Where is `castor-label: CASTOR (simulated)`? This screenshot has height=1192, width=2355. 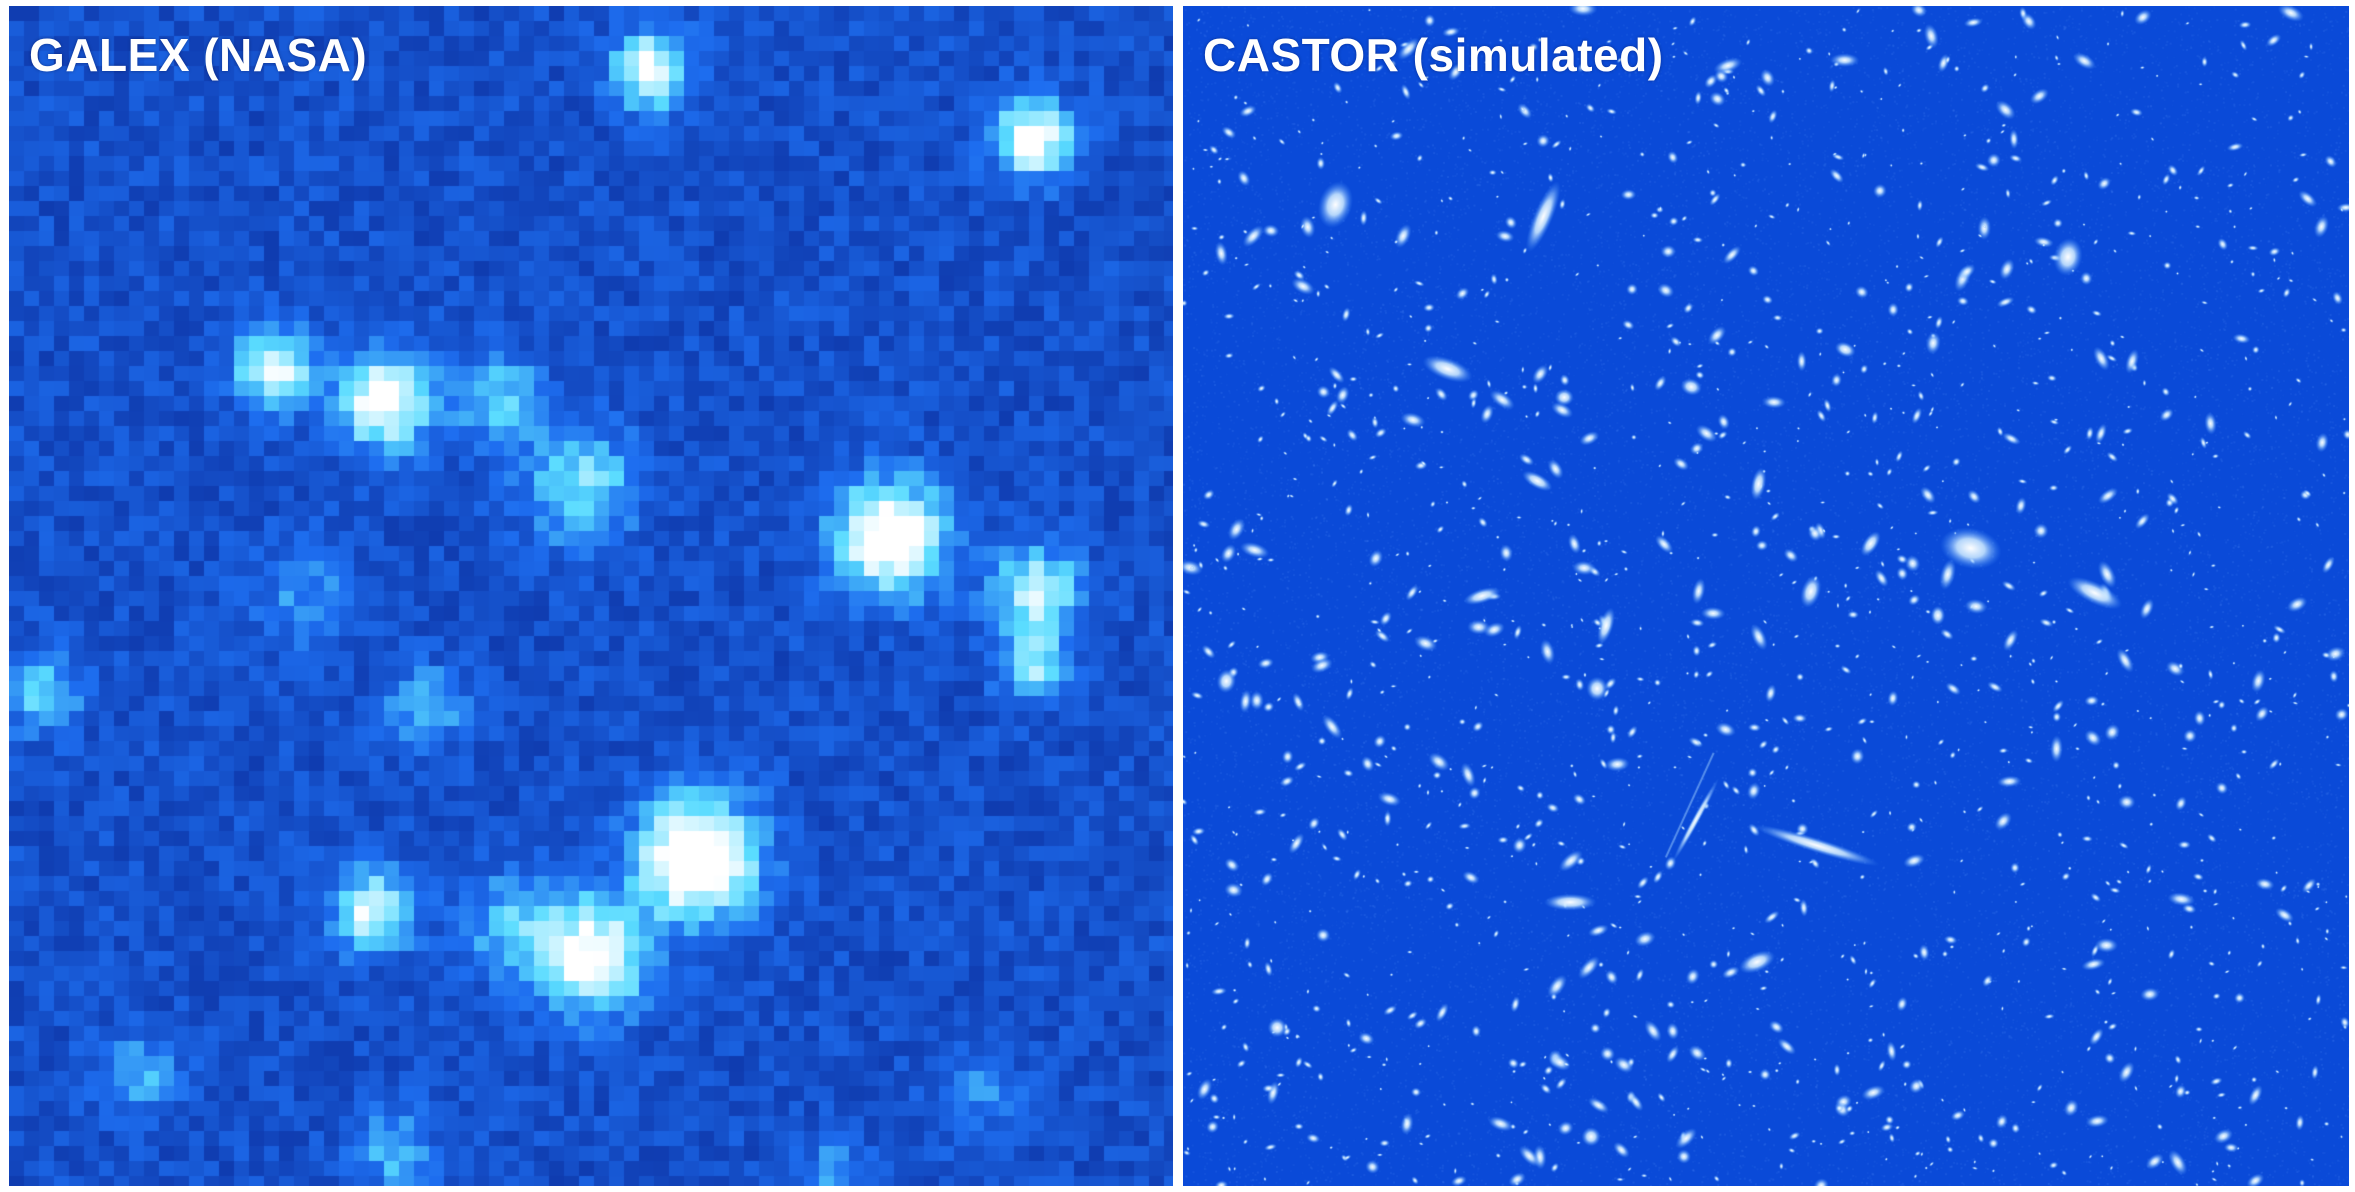
castor-label: CASTOR (simulated) is located at coordinates (1433, 55).